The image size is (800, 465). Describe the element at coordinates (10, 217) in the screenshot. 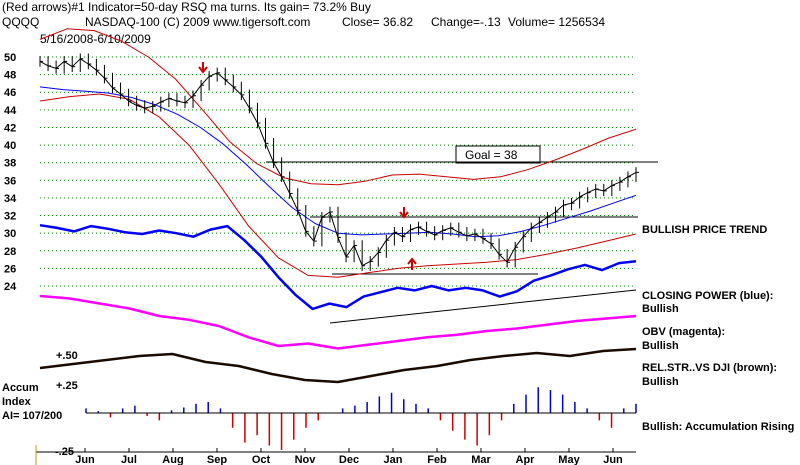

I see `y-tick-label: 32` at that location.